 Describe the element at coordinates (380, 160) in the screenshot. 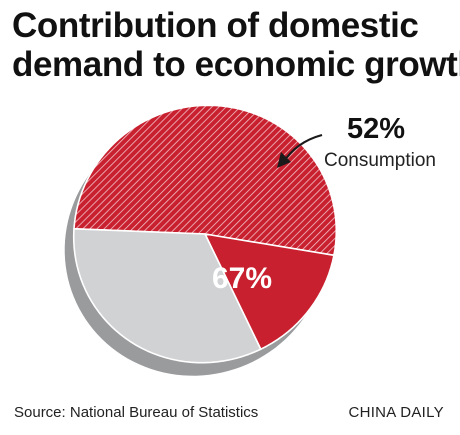

I see `consumption-name-label: Consumption` at that location.